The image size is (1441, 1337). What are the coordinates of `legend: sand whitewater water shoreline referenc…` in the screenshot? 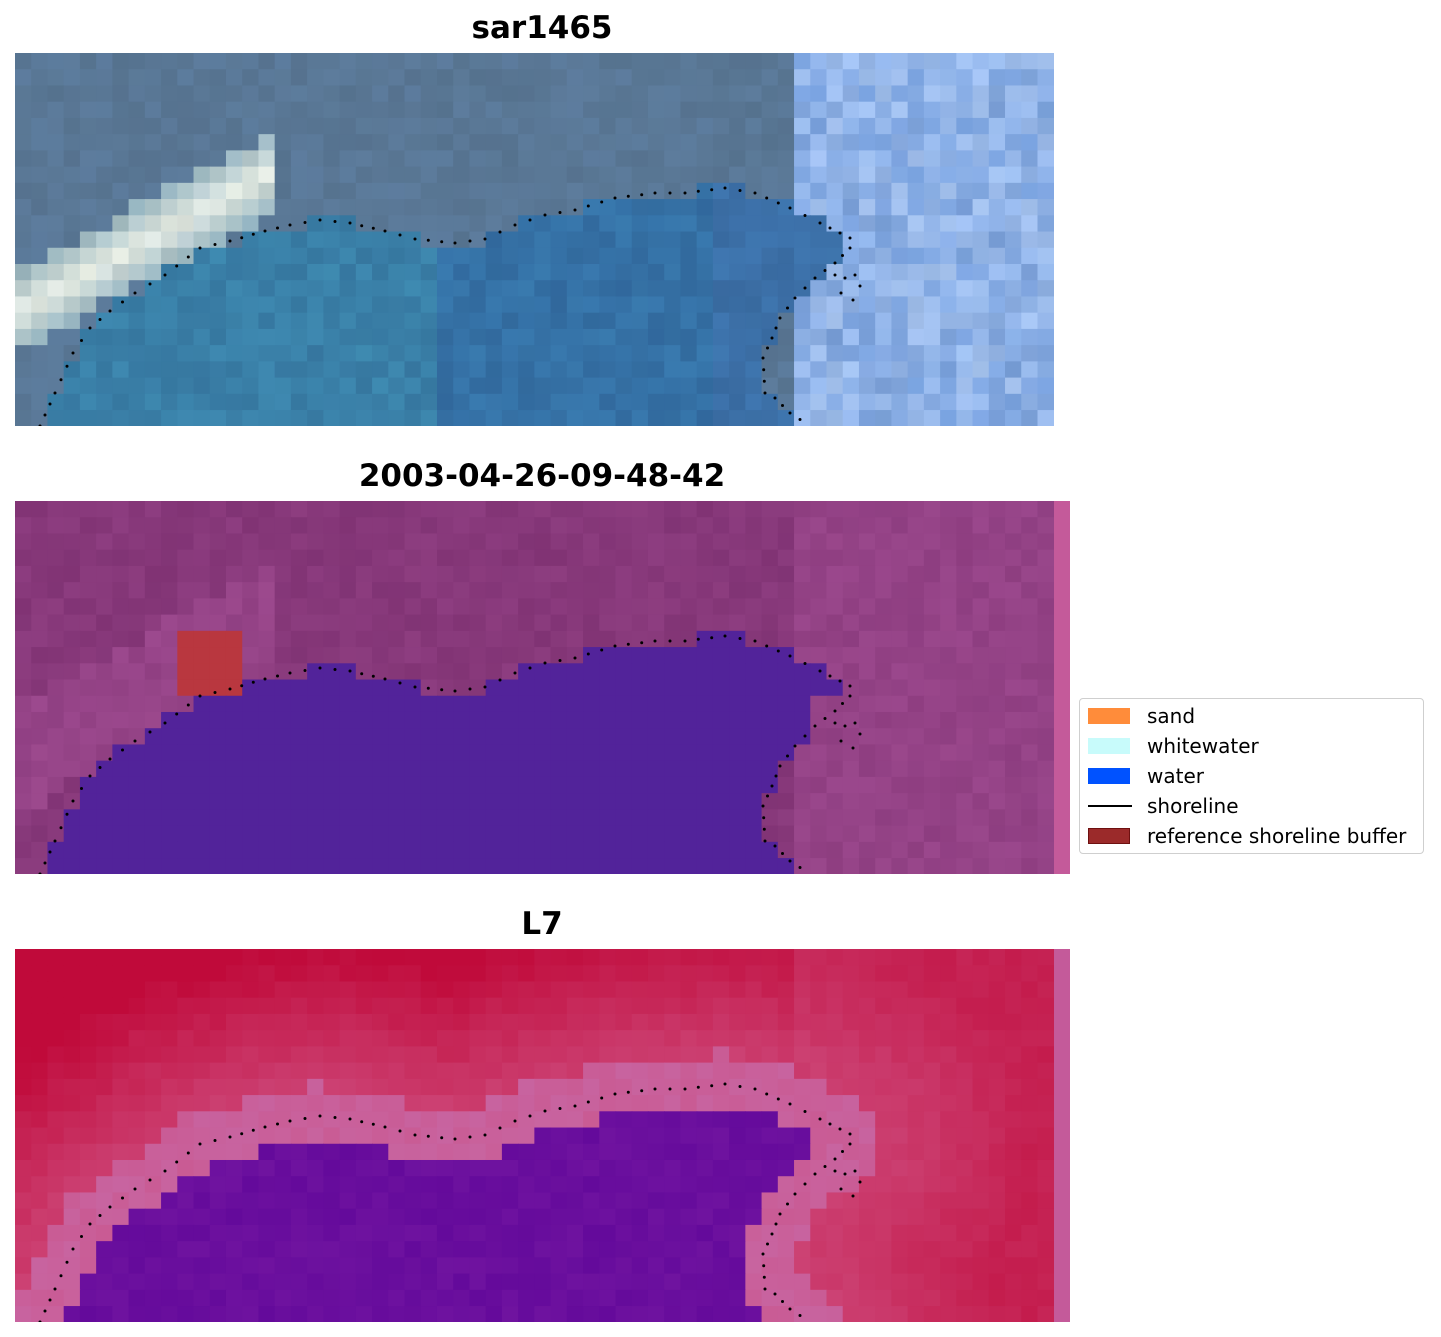 It's located at (1251, 776).